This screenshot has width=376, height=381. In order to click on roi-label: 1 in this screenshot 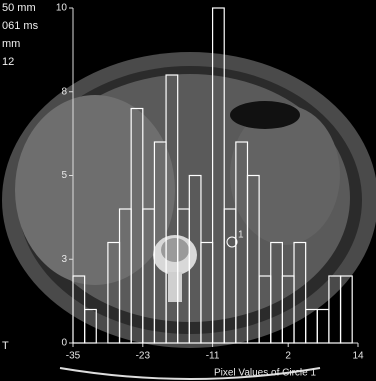, I will do `click(241, 235)`.